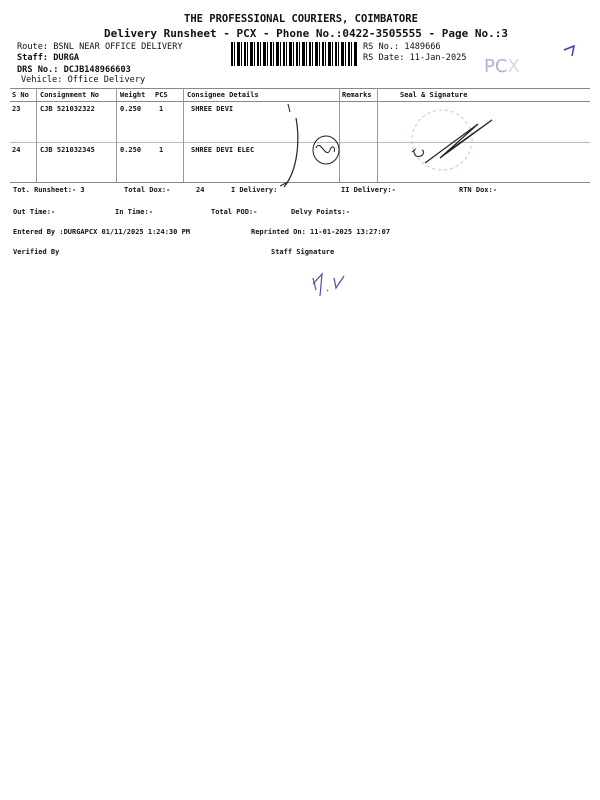 The height and width of the screenshot is (800, 600). What do you see at coordinates (300, 88) in the screenshot?
I see `table-top-border` at bounding box center [300, 88].